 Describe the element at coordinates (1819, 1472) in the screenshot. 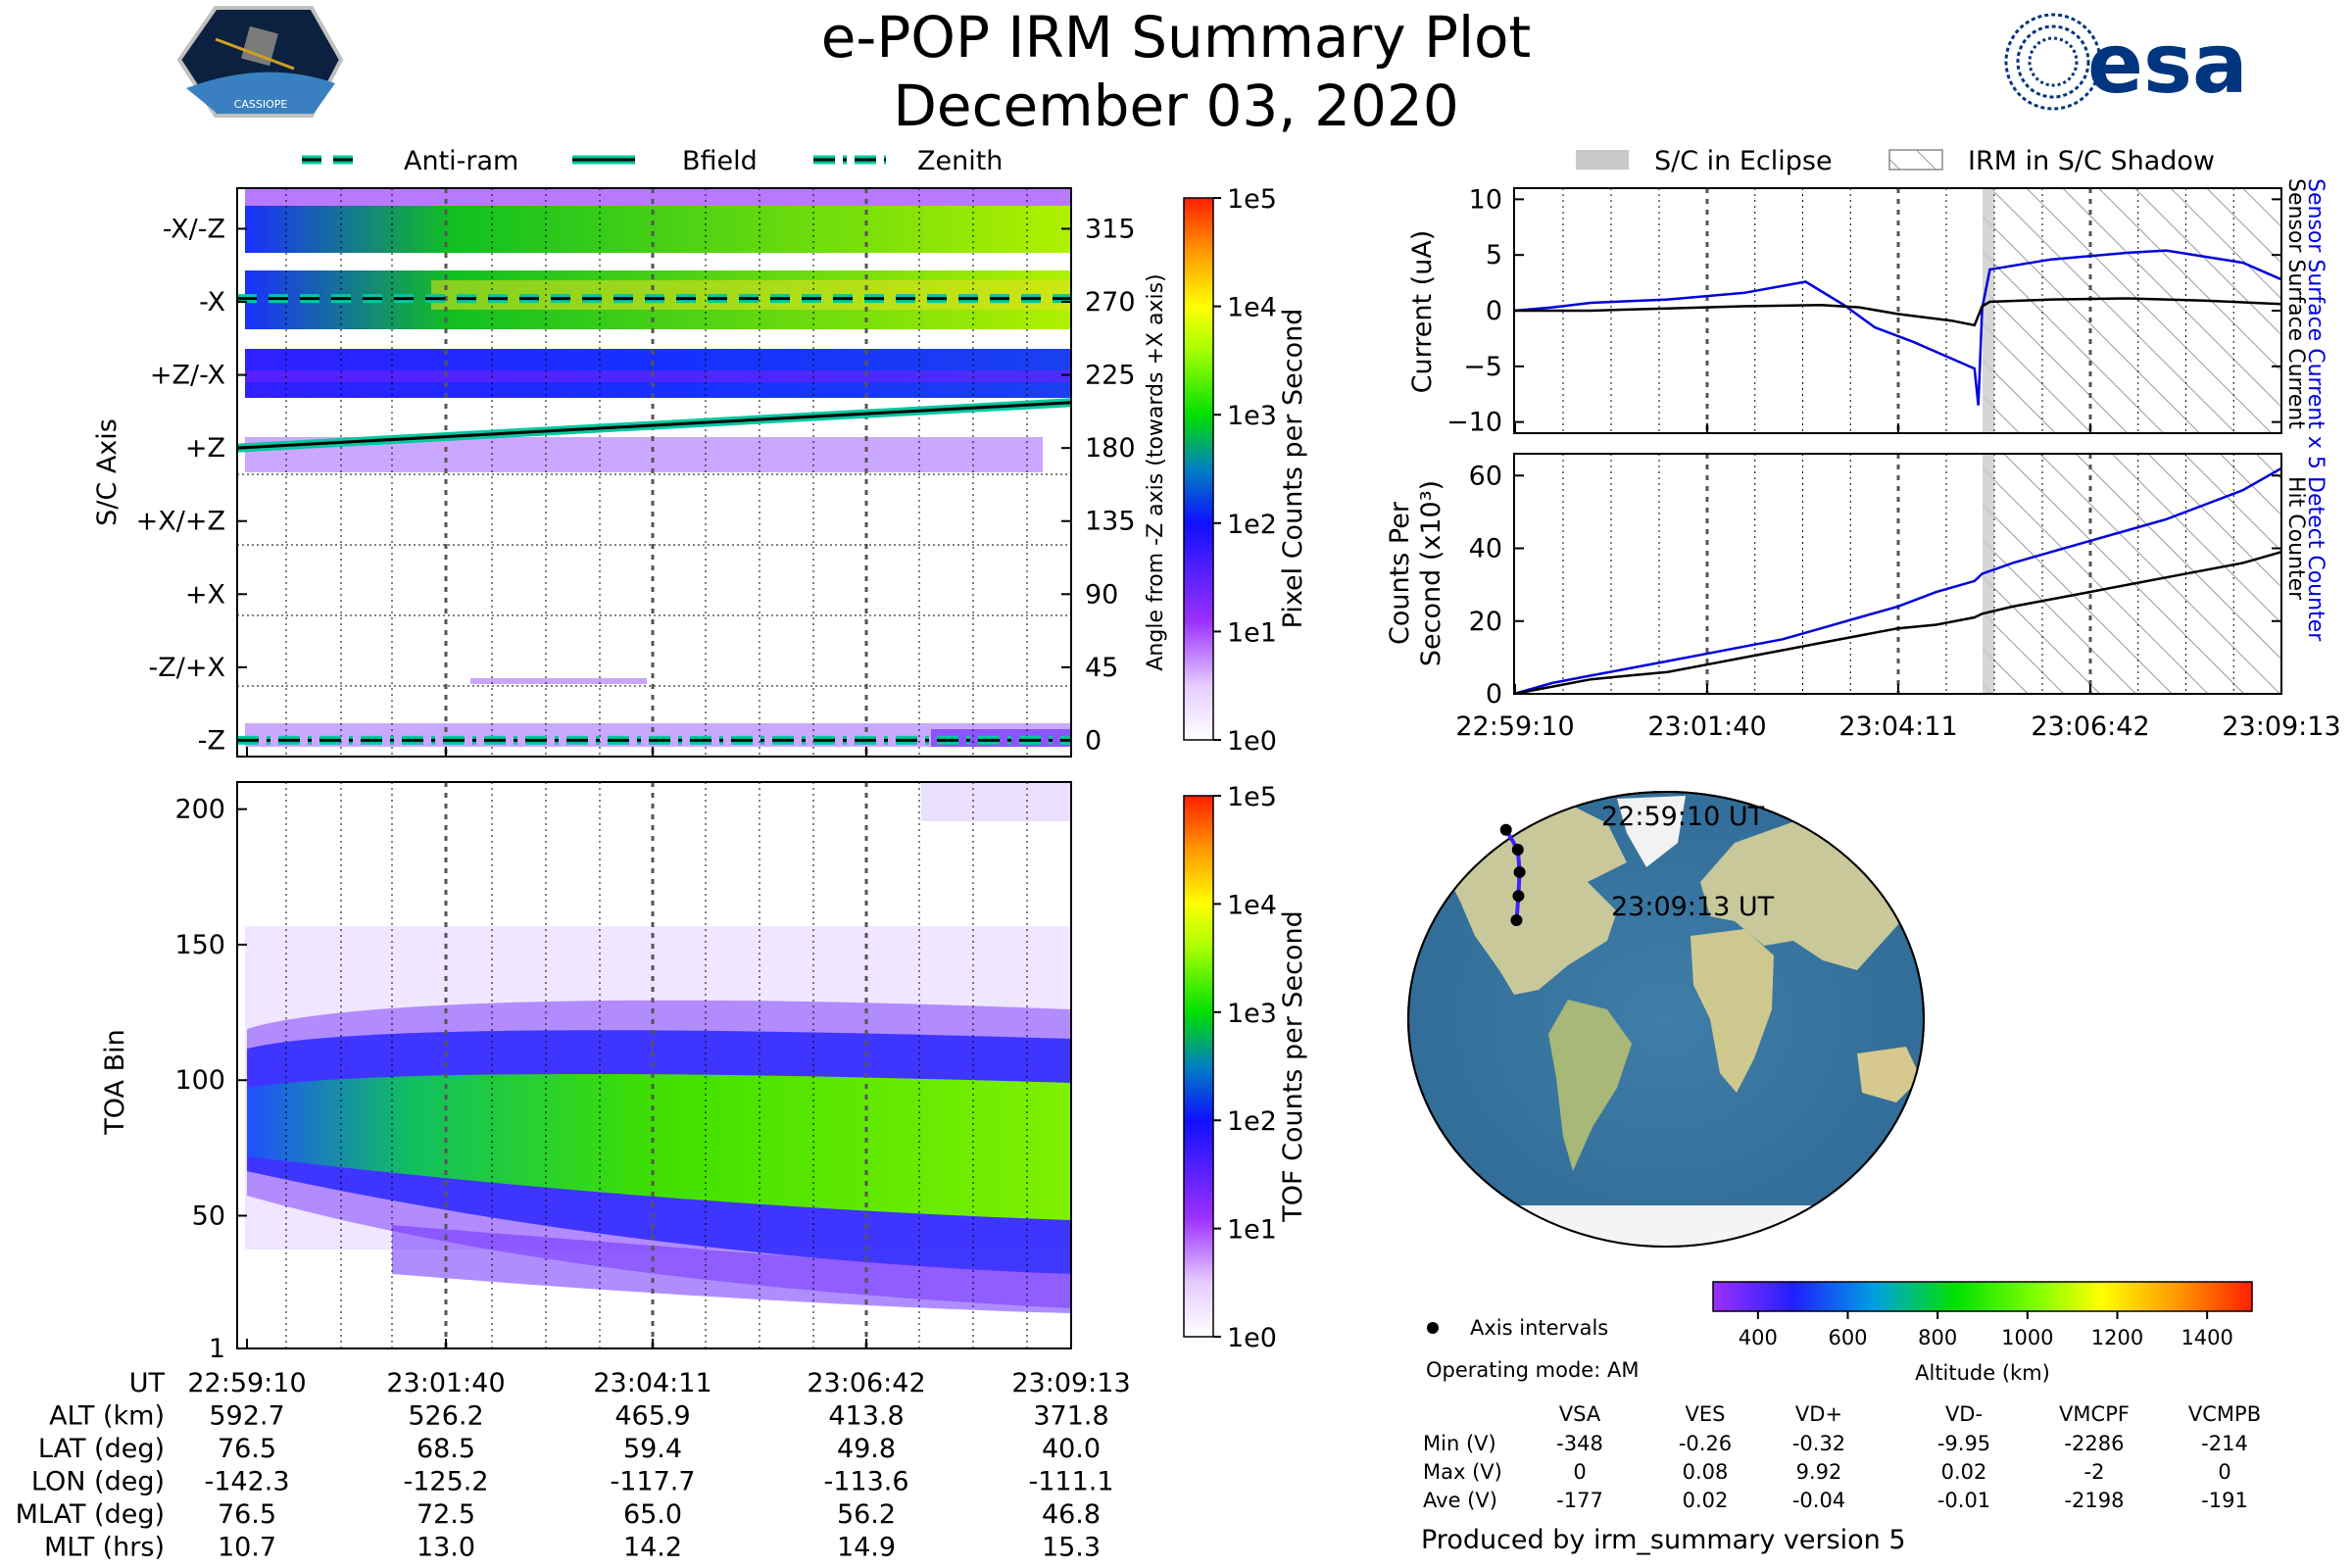

I see `voltage-cell: 9.92` at that location.